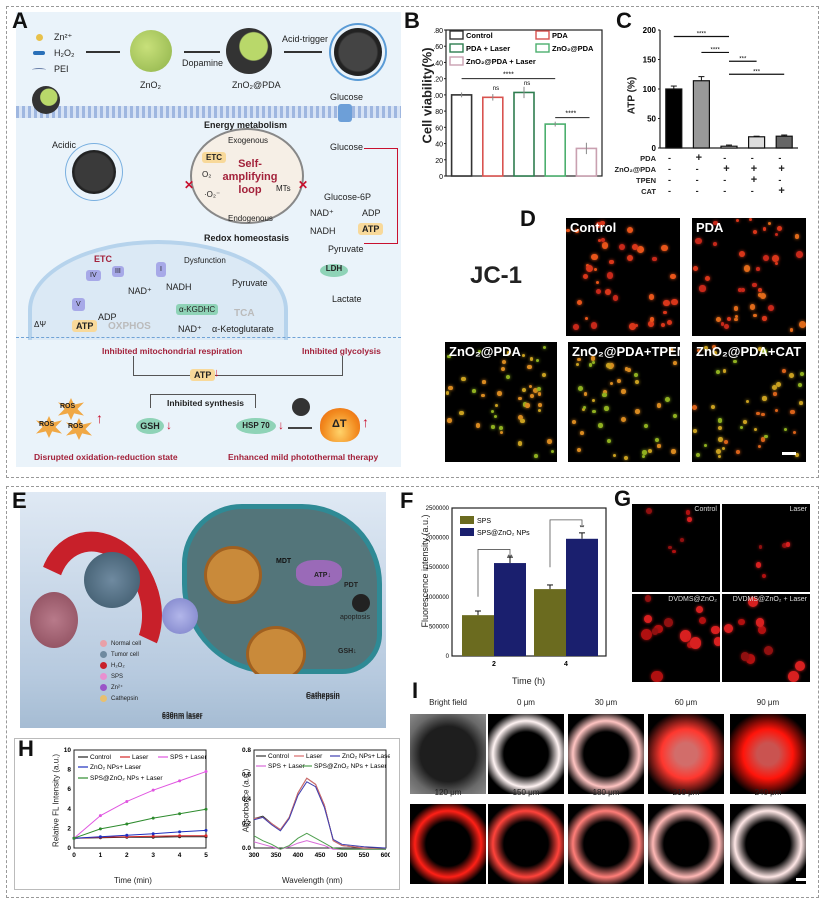  I want to click on depth-label: 240 μm, so click(768, 792).